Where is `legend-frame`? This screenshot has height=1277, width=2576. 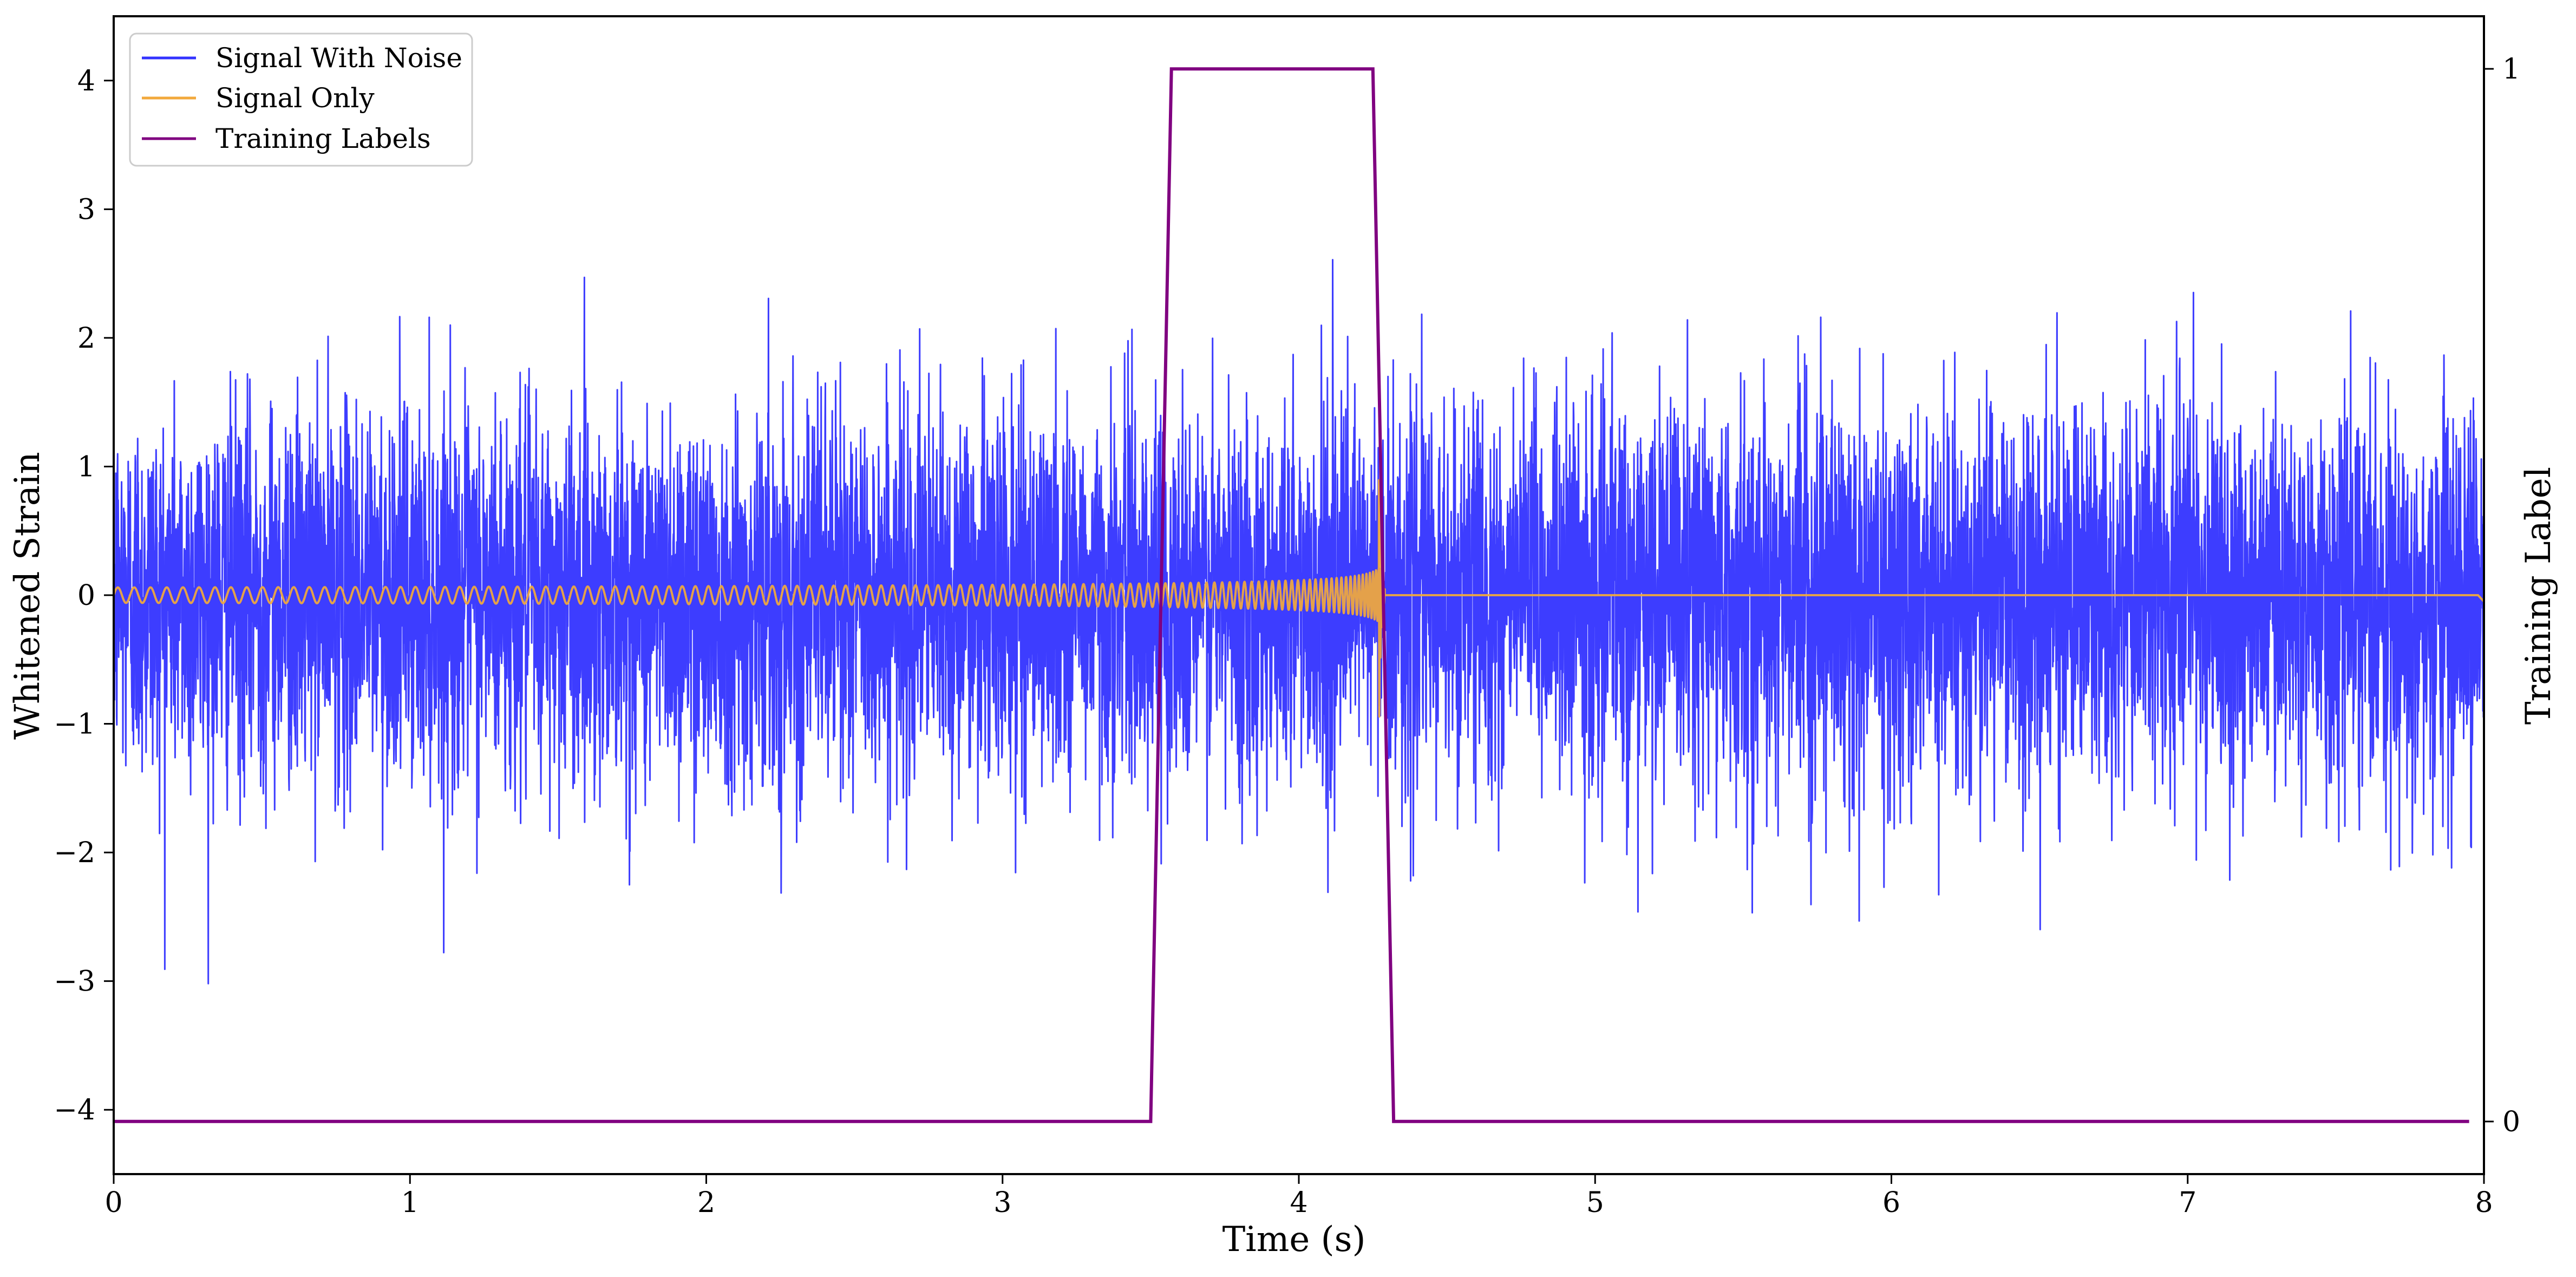 legend-frame is located at coordinates (301, 99).